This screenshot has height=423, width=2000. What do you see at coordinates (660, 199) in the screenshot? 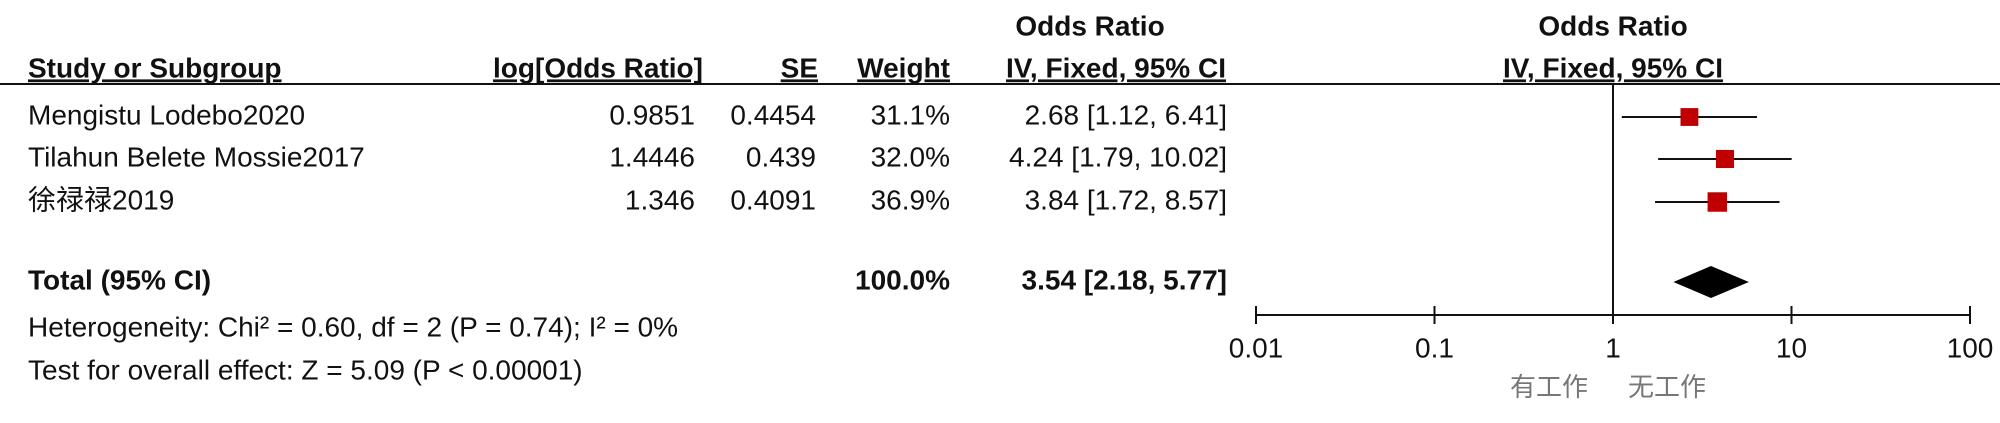
I see `log-or: 1.346` at bounding box center [660, 199].